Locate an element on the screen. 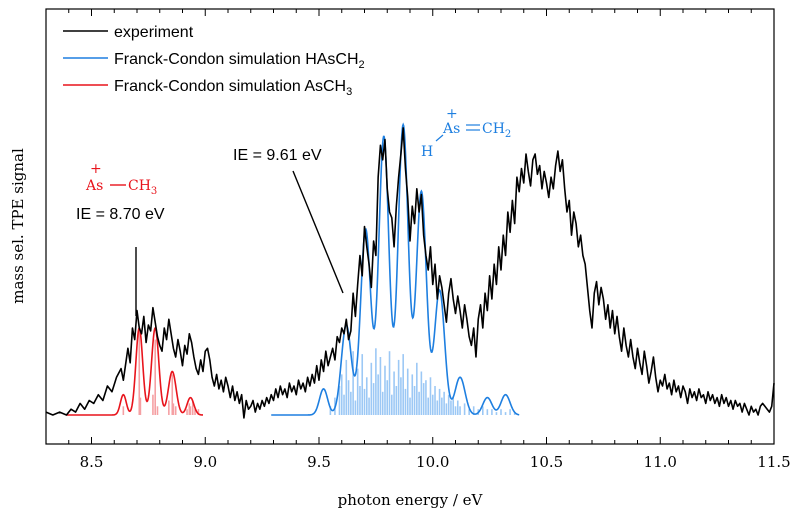 This screenshot has height=519, width=800. asch3-ch: CH is located at coordinates (139, 186).